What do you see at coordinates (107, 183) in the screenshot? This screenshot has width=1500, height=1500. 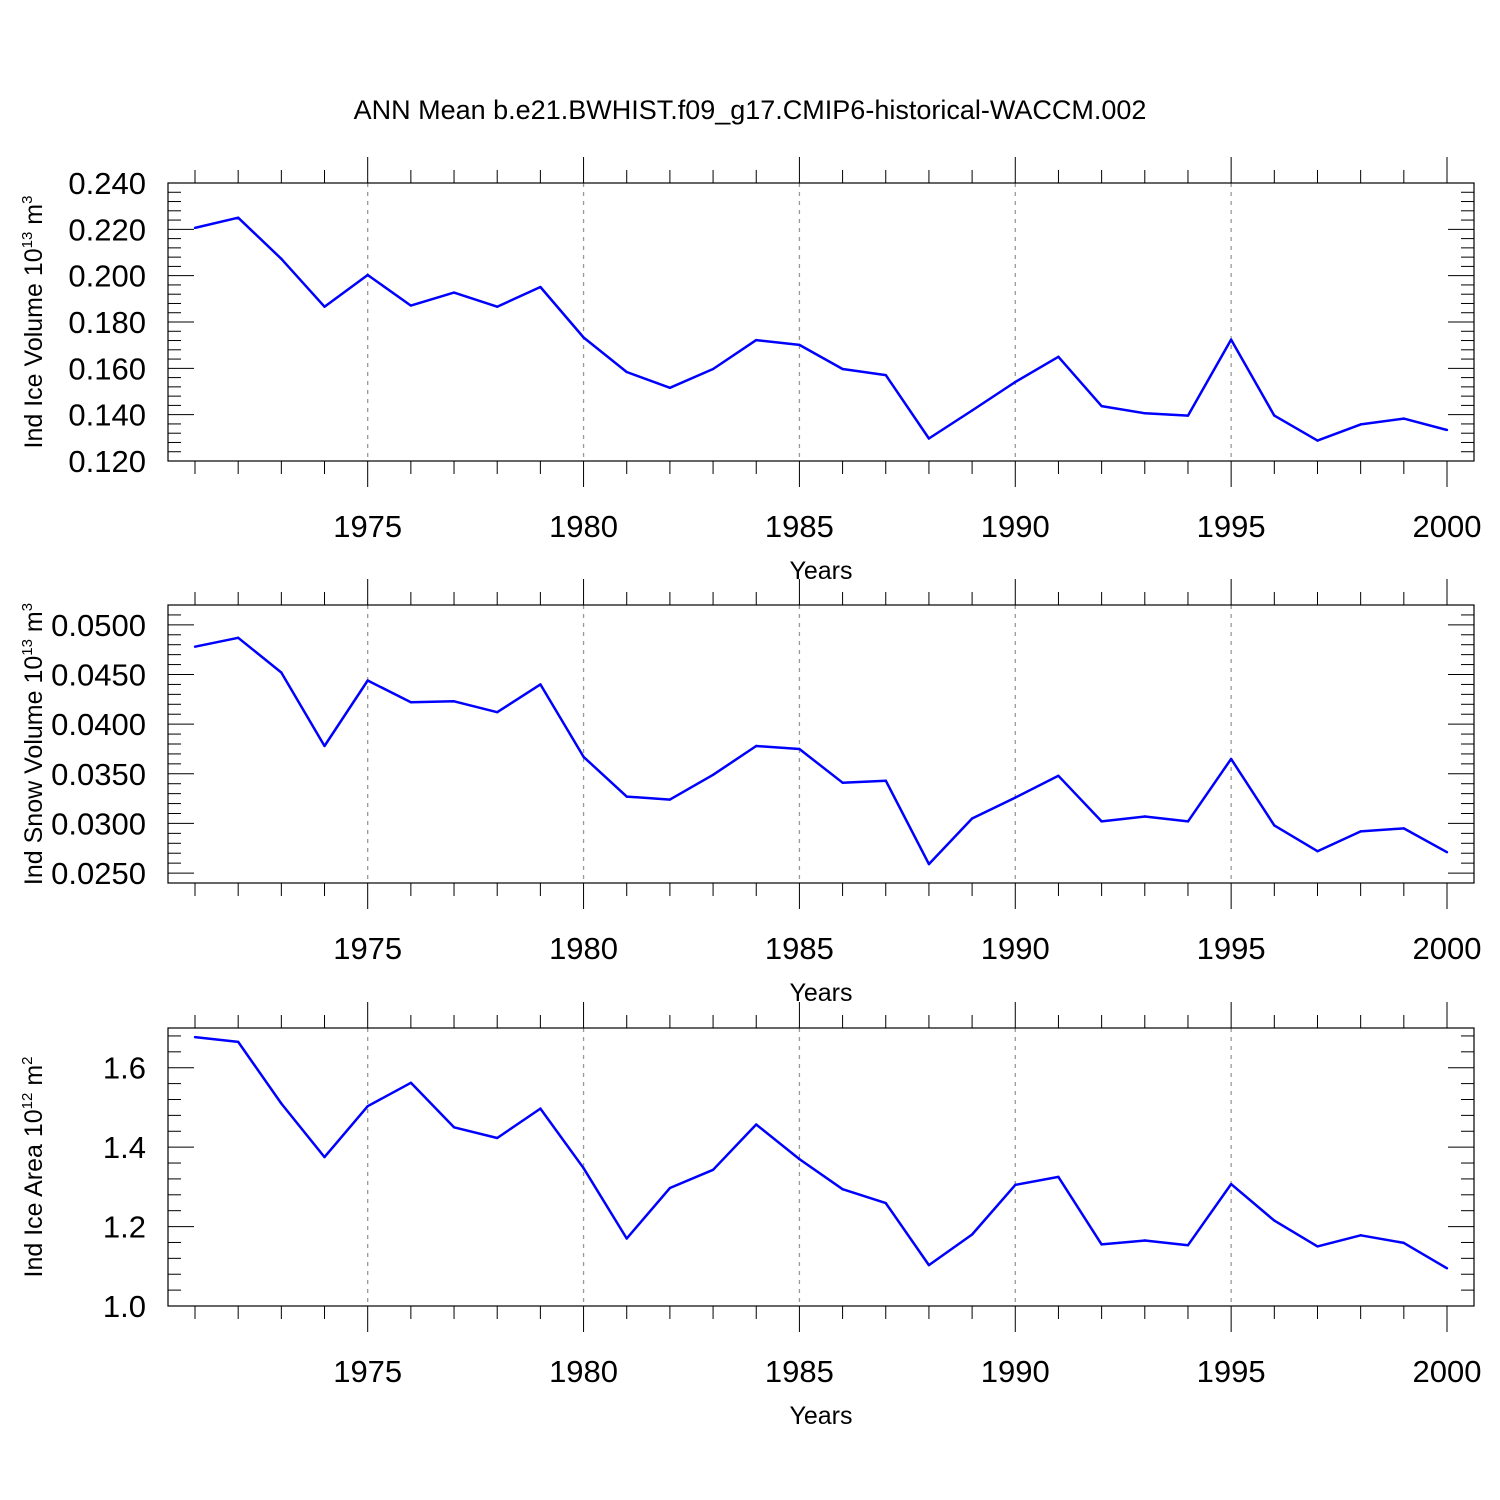 I see `y-tick-label: 0.240` at bounding box center [107, 183].